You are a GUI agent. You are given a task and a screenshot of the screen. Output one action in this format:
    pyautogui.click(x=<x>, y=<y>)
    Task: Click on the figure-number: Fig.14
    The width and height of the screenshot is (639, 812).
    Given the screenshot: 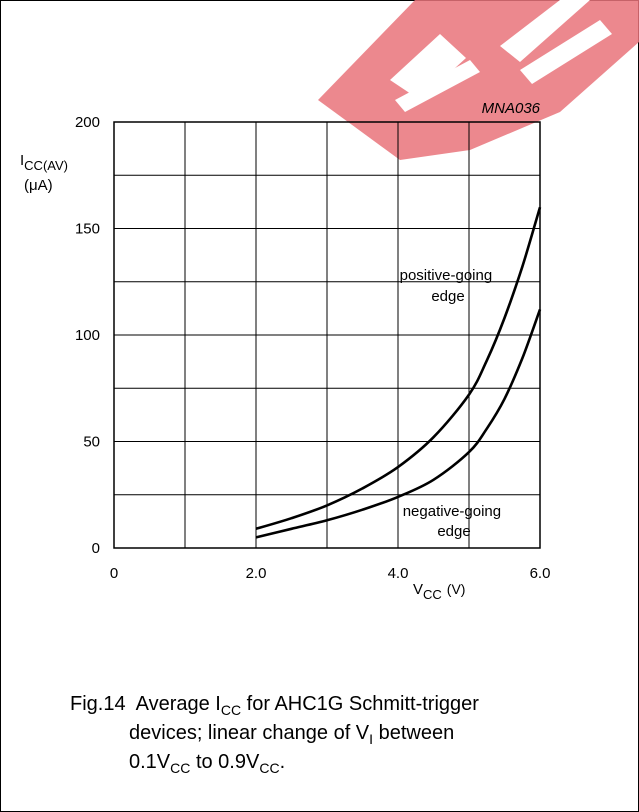 What is the action you would take?
    pyautogui.click(x=98, y=704)
    